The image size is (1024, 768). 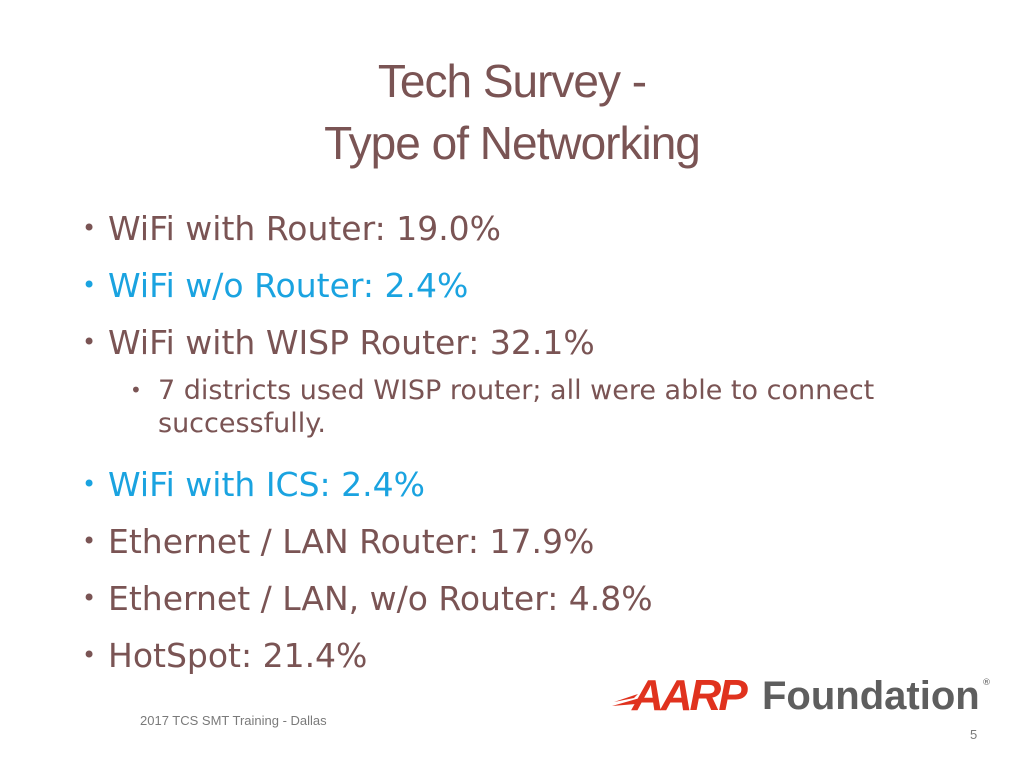 What do you see at coordinates (233, 720) in the screenshot?
I see `slide-footer: 2017 TCS SMT Training - Dallas` at bounding box center [233, 720].